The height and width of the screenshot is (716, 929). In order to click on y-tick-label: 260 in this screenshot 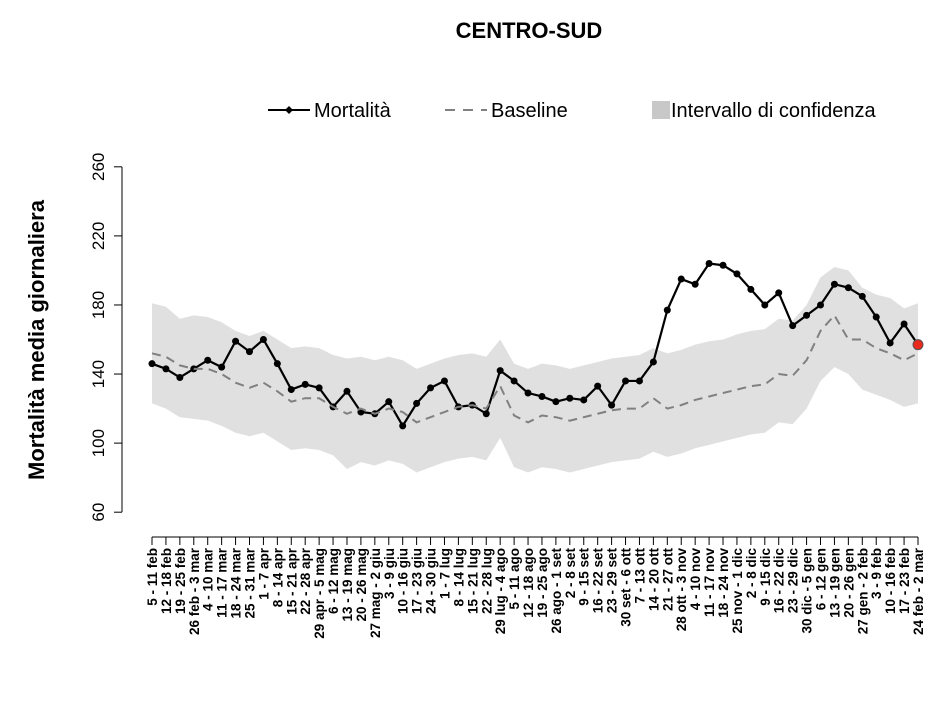, I will do `click(98, 167)`.